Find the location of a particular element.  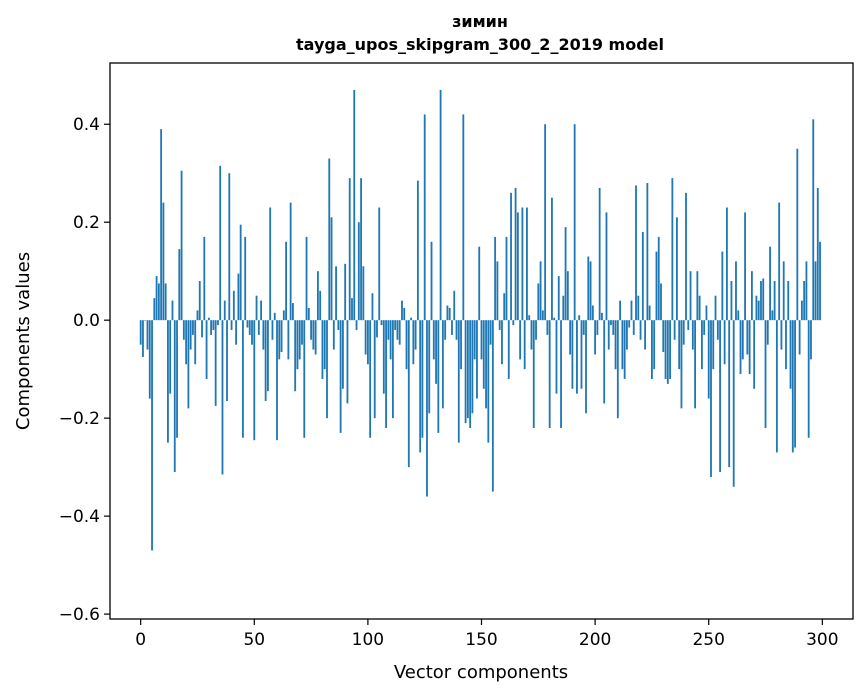

y-tick-label: −0.6 is located at coordinates (79, 615).